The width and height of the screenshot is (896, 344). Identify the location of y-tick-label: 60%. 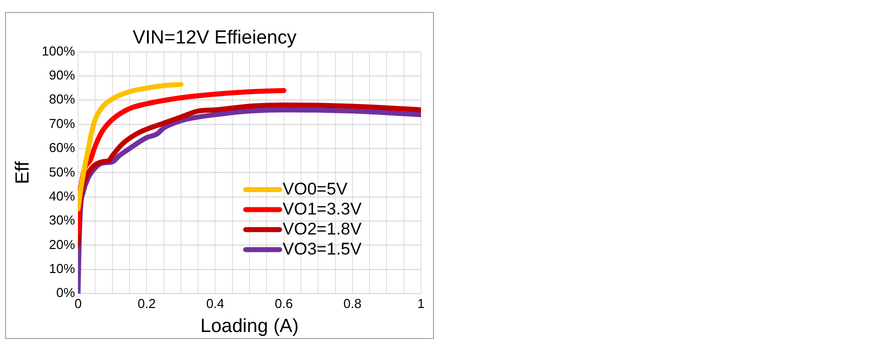
(62, 148).